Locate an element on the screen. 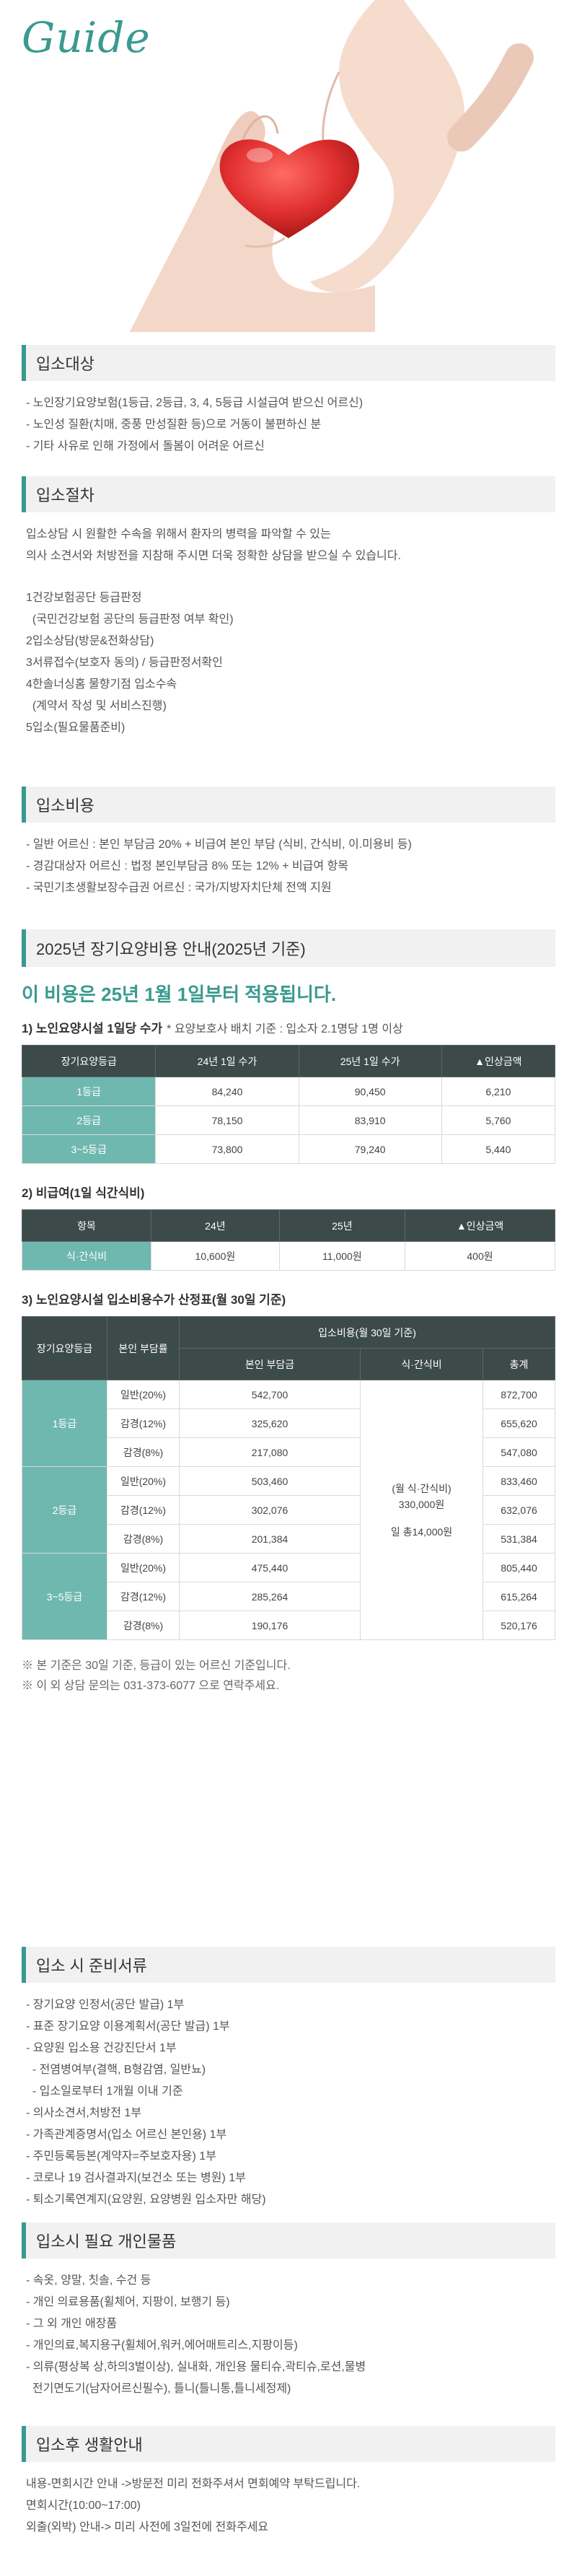  section-header: 입소비용 is located at coordinates (288, 805).